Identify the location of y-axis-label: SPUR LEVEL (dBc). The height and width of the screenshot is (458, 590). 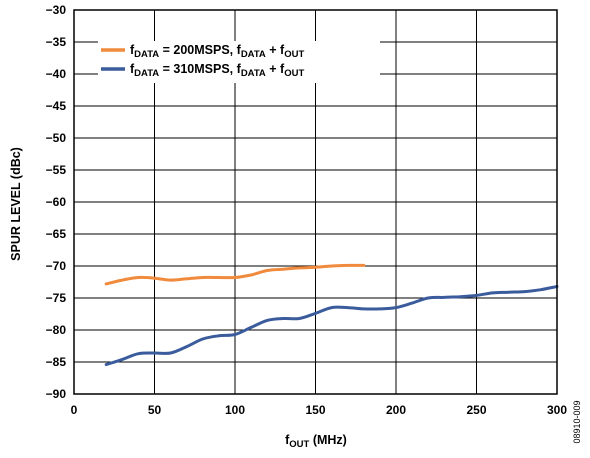
(16, 204).